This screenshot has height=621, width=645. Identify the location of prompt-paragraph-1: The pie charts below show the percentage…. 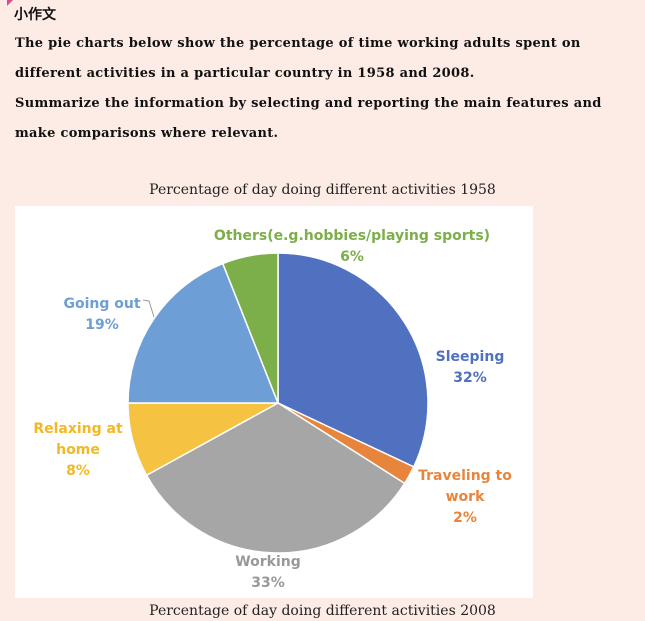
(298, 58).